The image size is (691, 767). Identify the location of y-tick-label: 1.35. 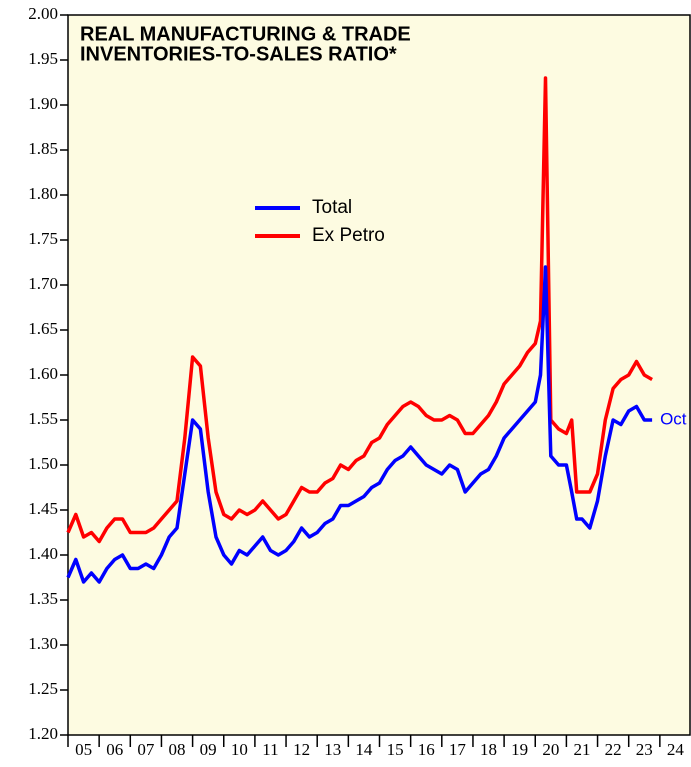
(43, 598).